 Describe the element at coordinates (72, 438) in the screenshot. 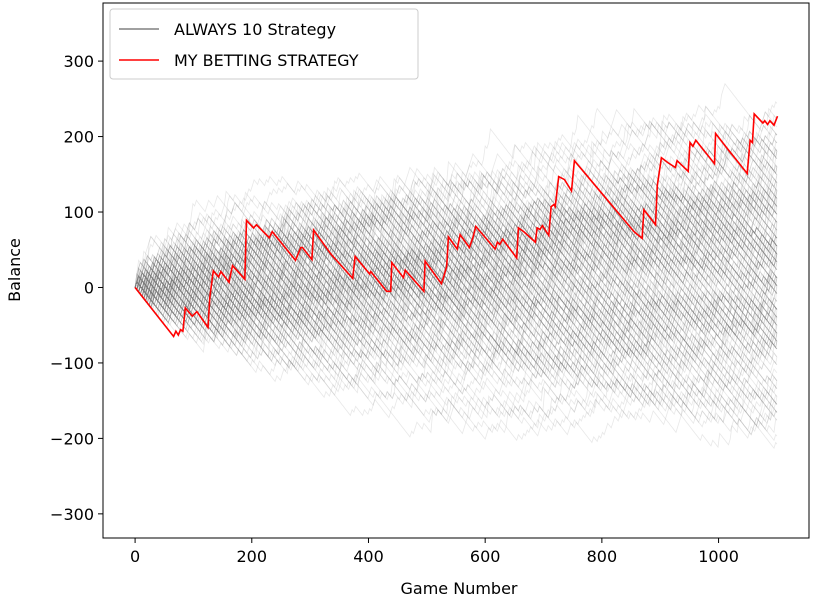

I see `y-tick-label: −200` at that location.